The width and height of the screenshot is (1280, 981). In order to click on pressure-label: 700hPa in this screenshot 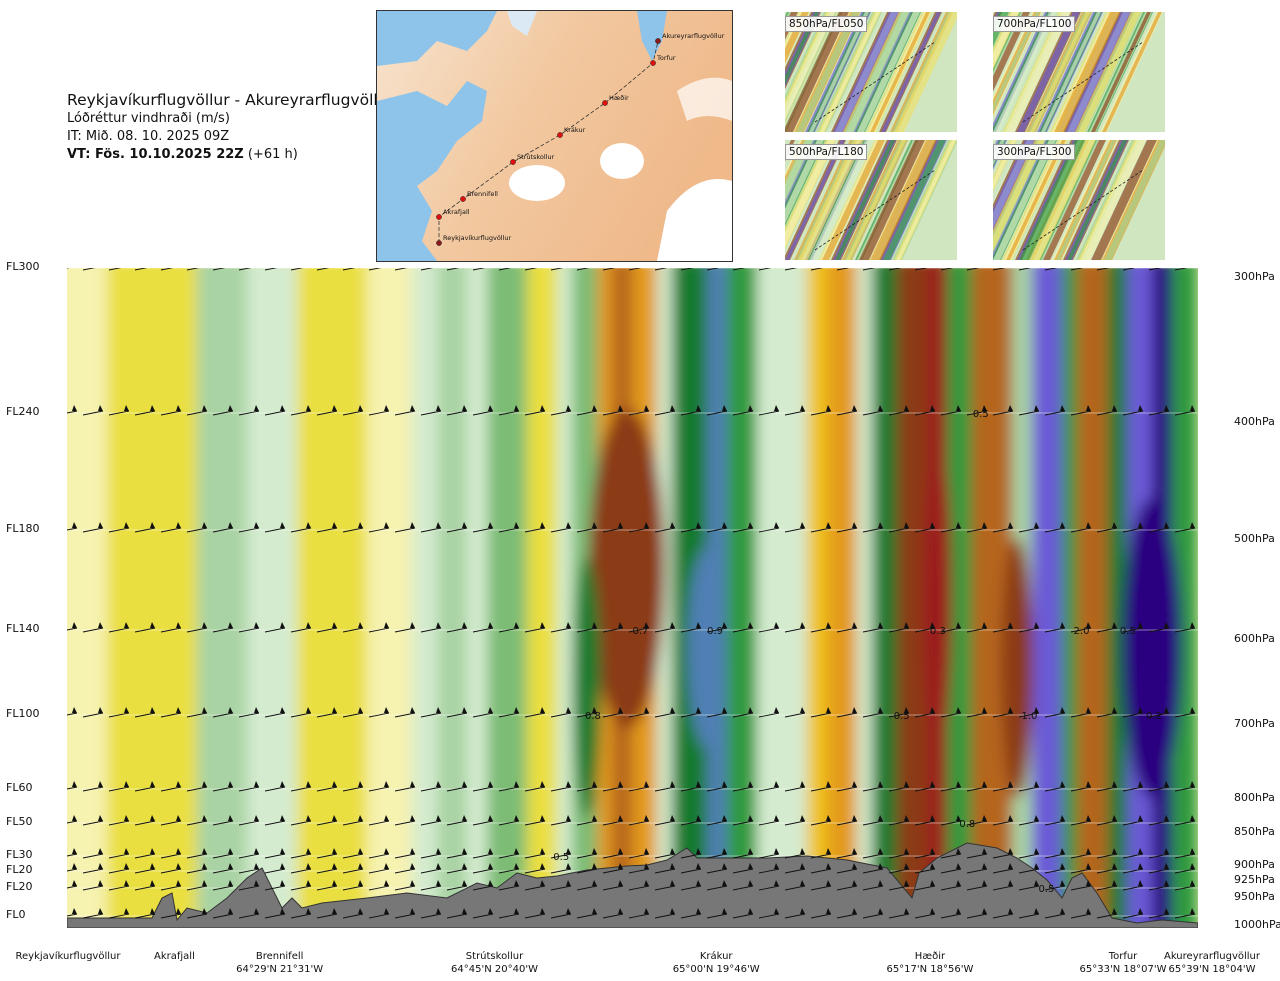, I will do `click(1254, 723)`.